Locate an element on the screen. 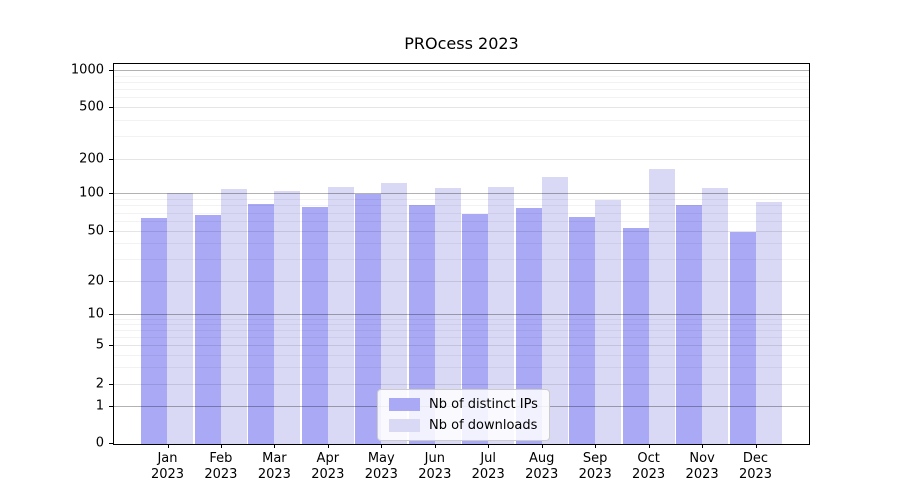  bar-distinct-ips-dec is located at coordinates (742, 338).